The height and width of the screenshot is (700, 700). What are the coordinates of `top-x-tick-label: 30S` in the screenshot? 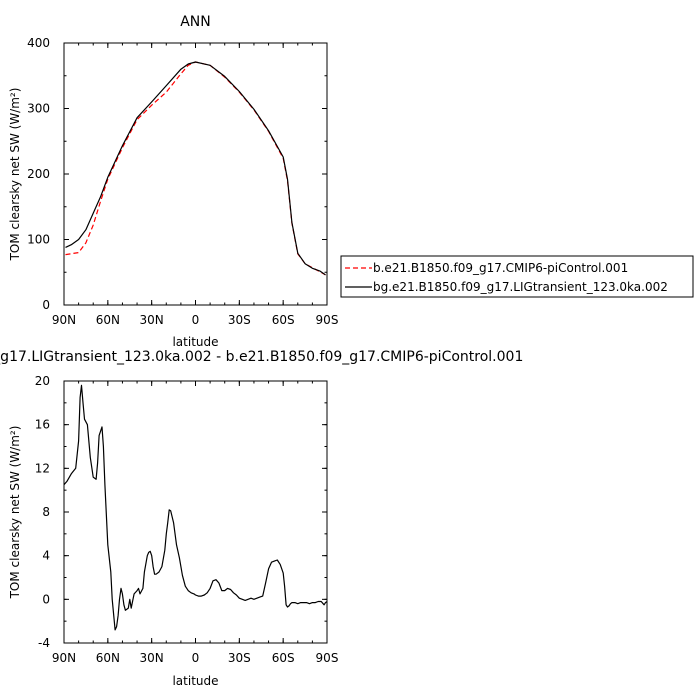 It's located at (239, 320).